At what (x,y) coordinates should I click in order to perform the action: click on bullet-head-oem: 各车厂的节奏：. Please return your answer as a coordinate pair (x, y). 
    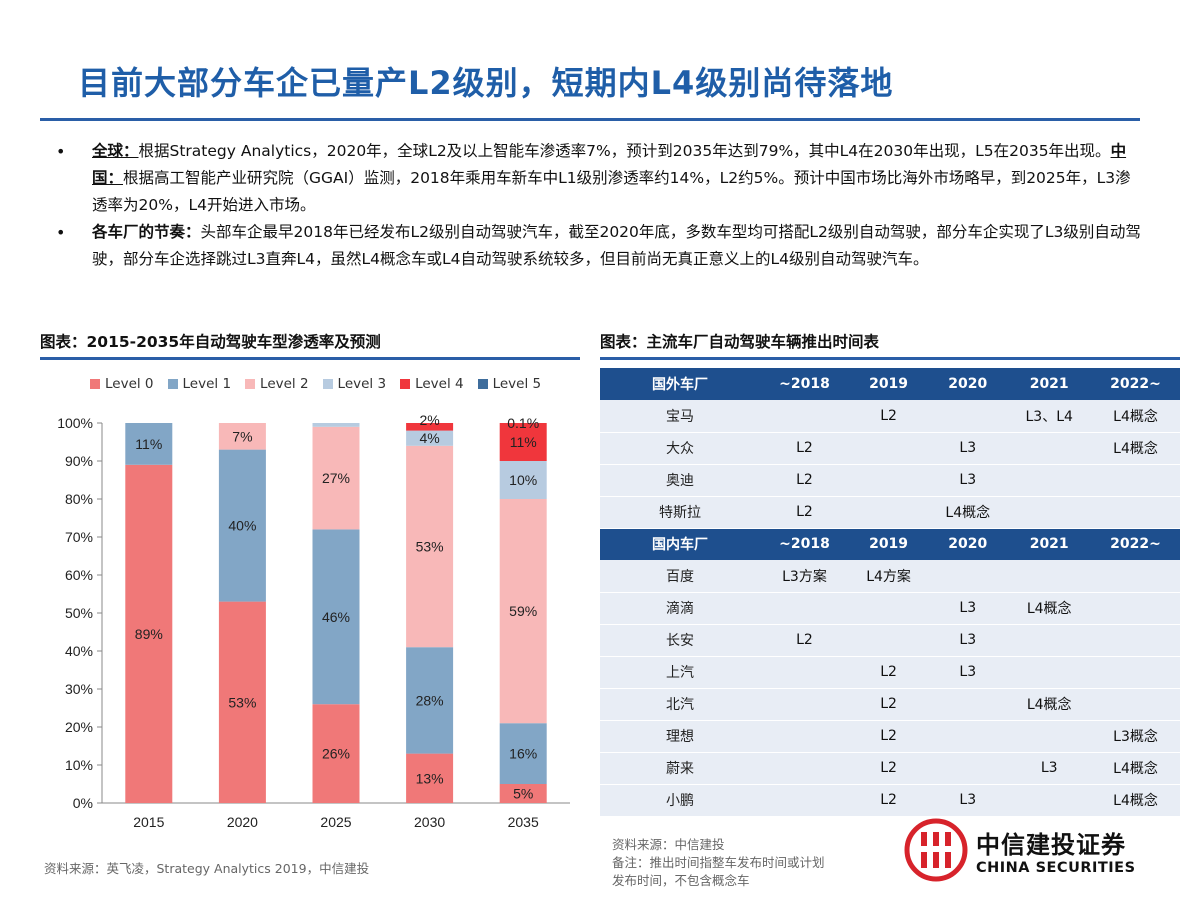
    Looking at the image, I should click on (146, 232).